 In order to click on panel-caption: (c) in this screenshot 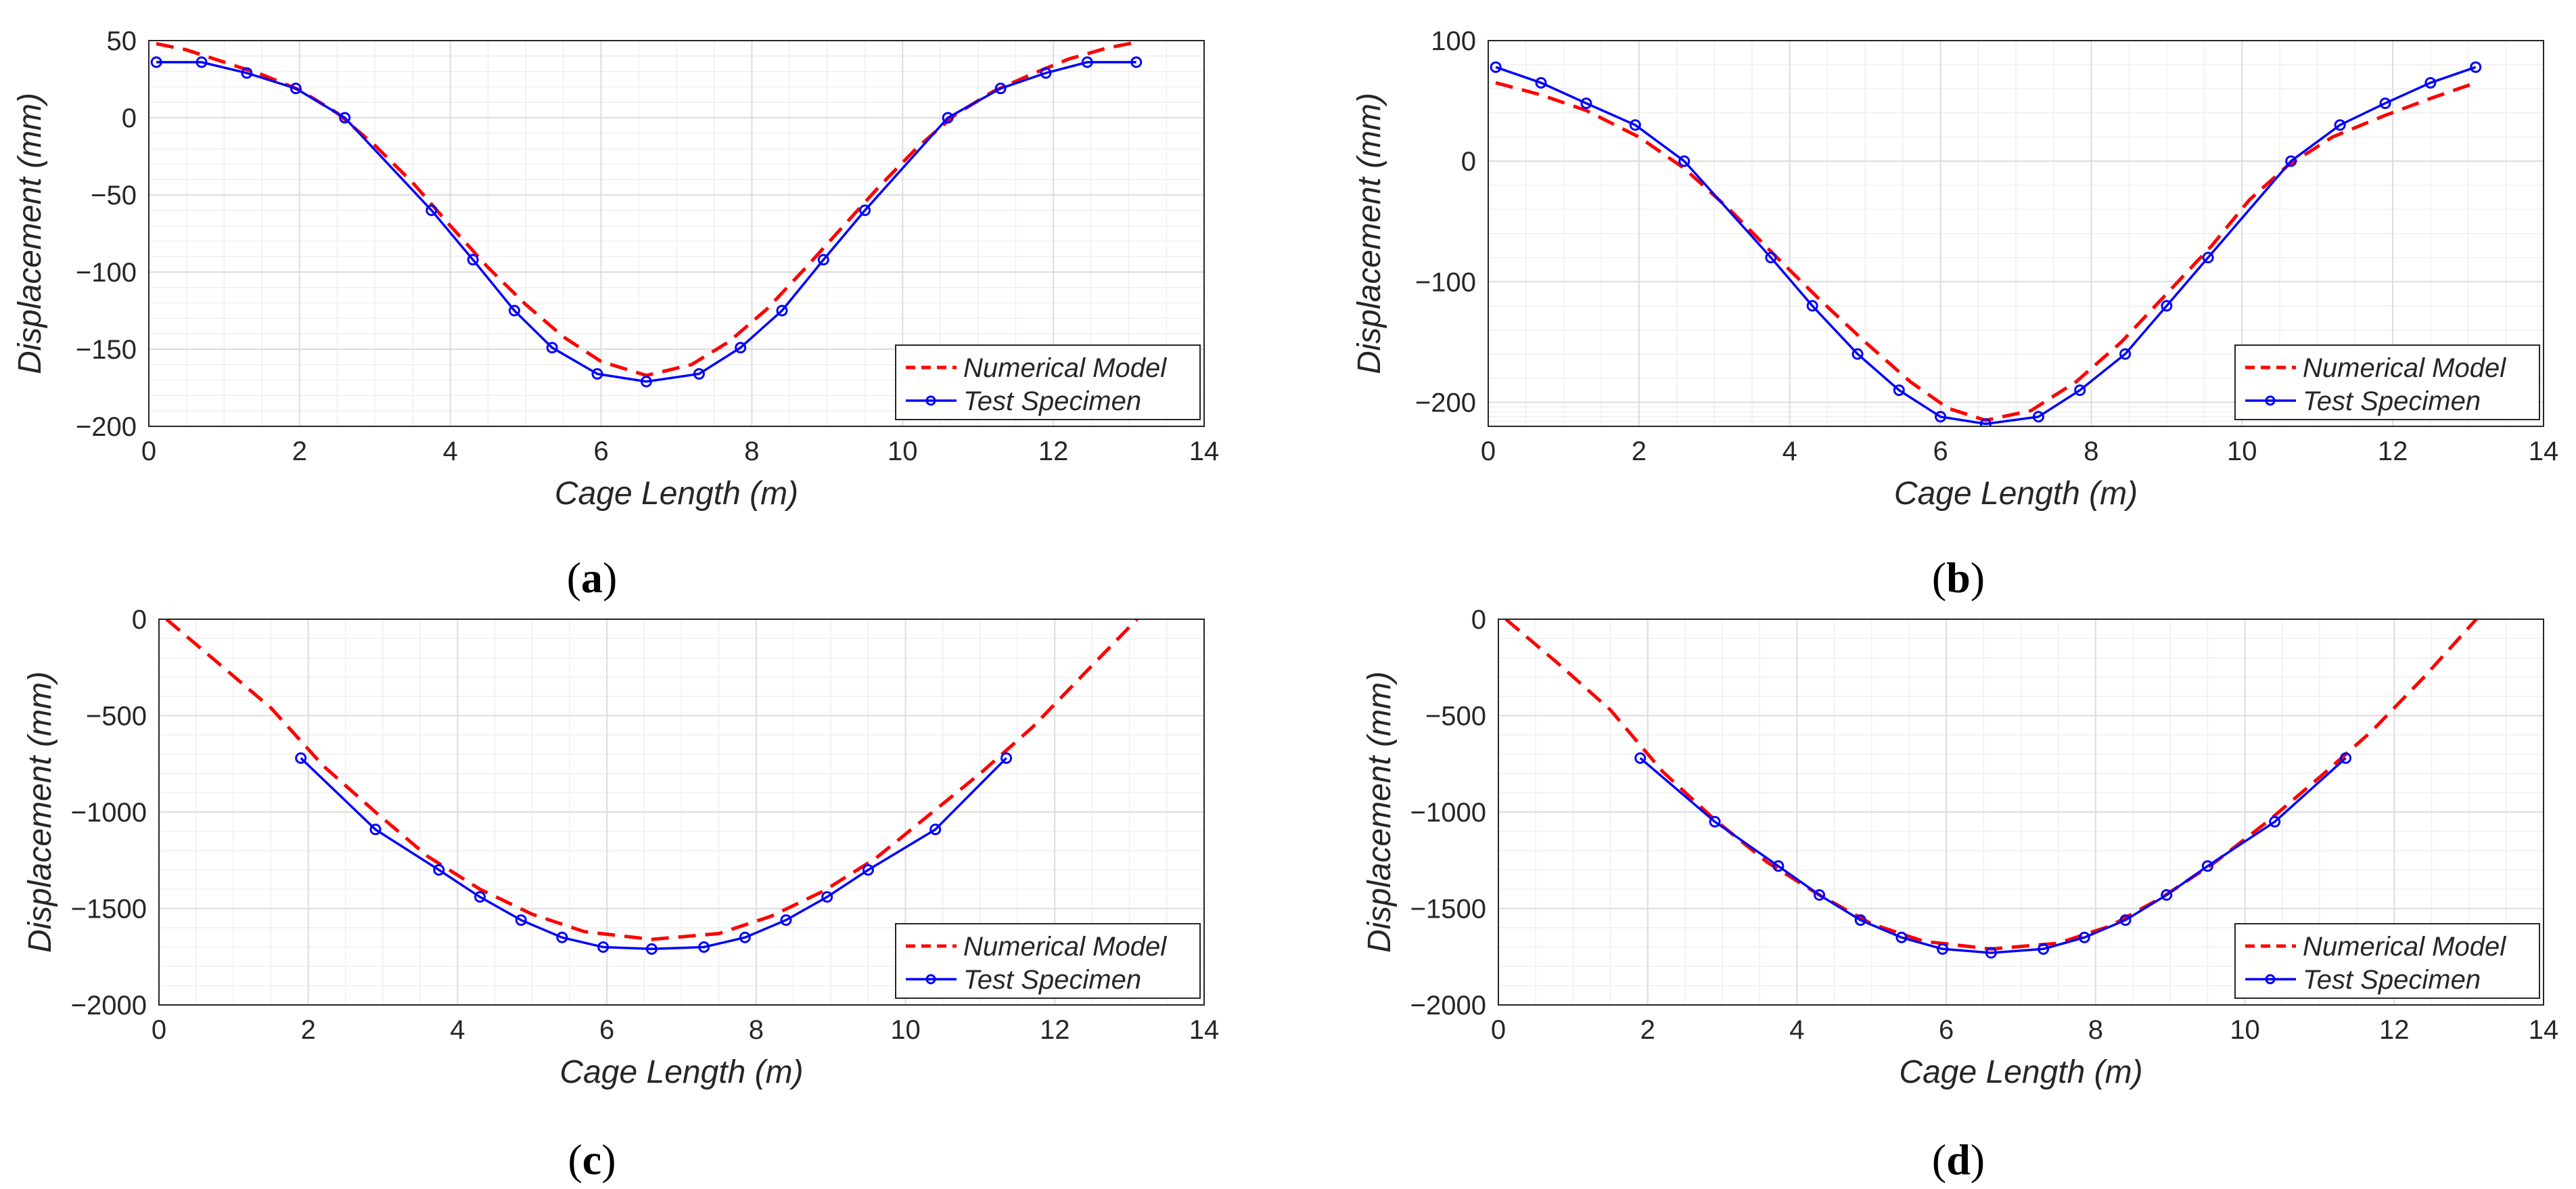, I will do `click(592, 1160)`.